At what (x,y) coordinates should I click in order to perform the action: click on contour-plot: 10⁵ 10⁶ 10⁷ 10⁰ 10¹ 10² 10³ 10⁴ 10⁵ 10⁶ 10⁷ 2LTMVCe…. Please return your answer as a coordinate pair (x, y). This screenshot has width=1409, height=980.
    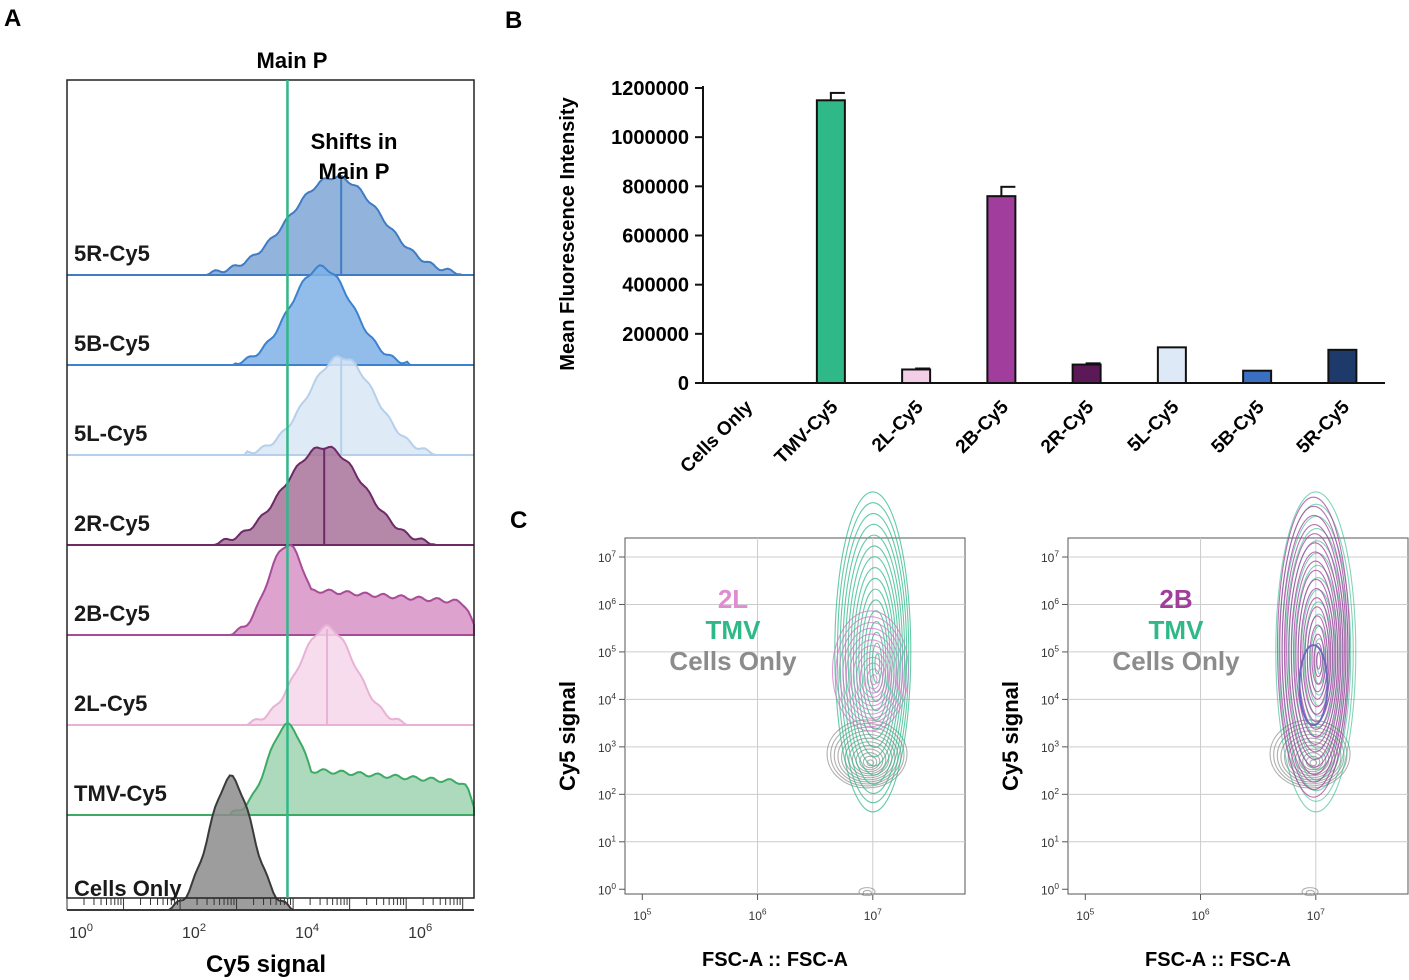
    Looking at the image, I should click on (760, 731).